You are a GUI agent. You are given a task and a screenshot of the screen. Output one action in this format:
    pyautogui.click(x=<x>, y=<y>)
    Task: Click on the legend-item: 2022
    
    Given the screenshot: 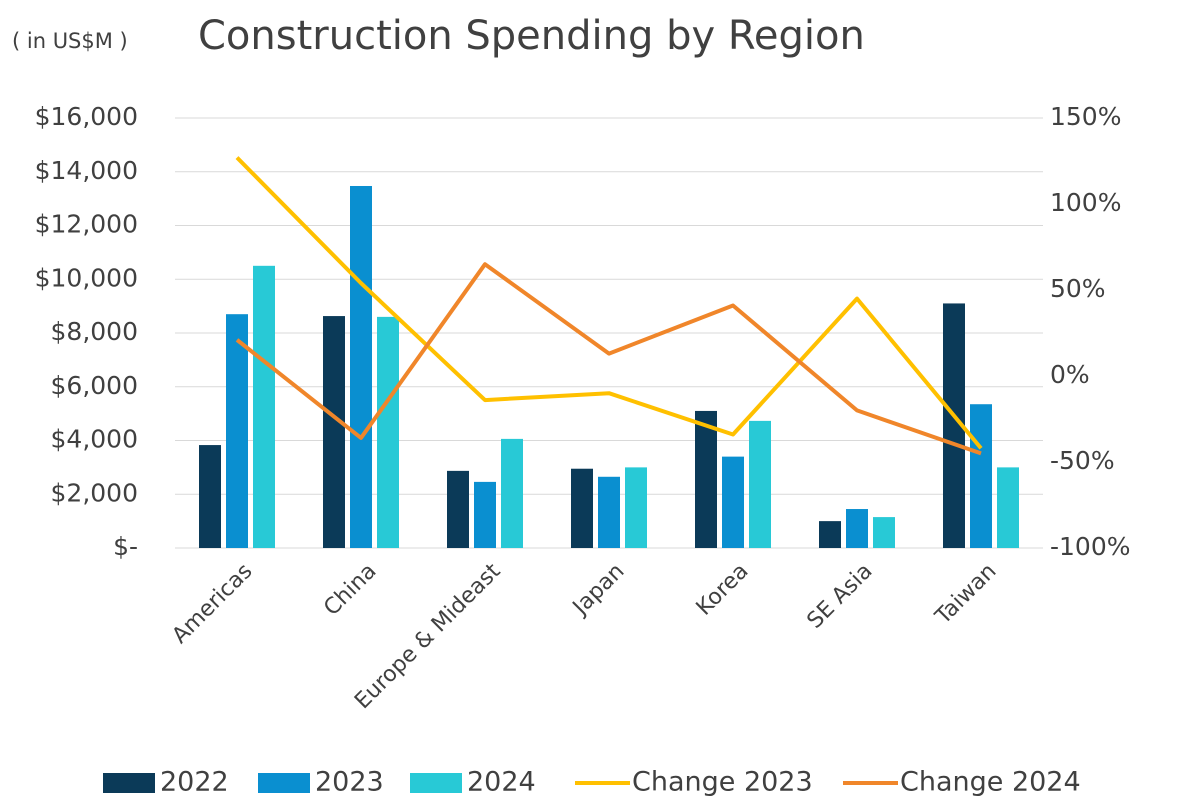 What is the action you would take?
    pyautogui.click(x=166, y=782)
    